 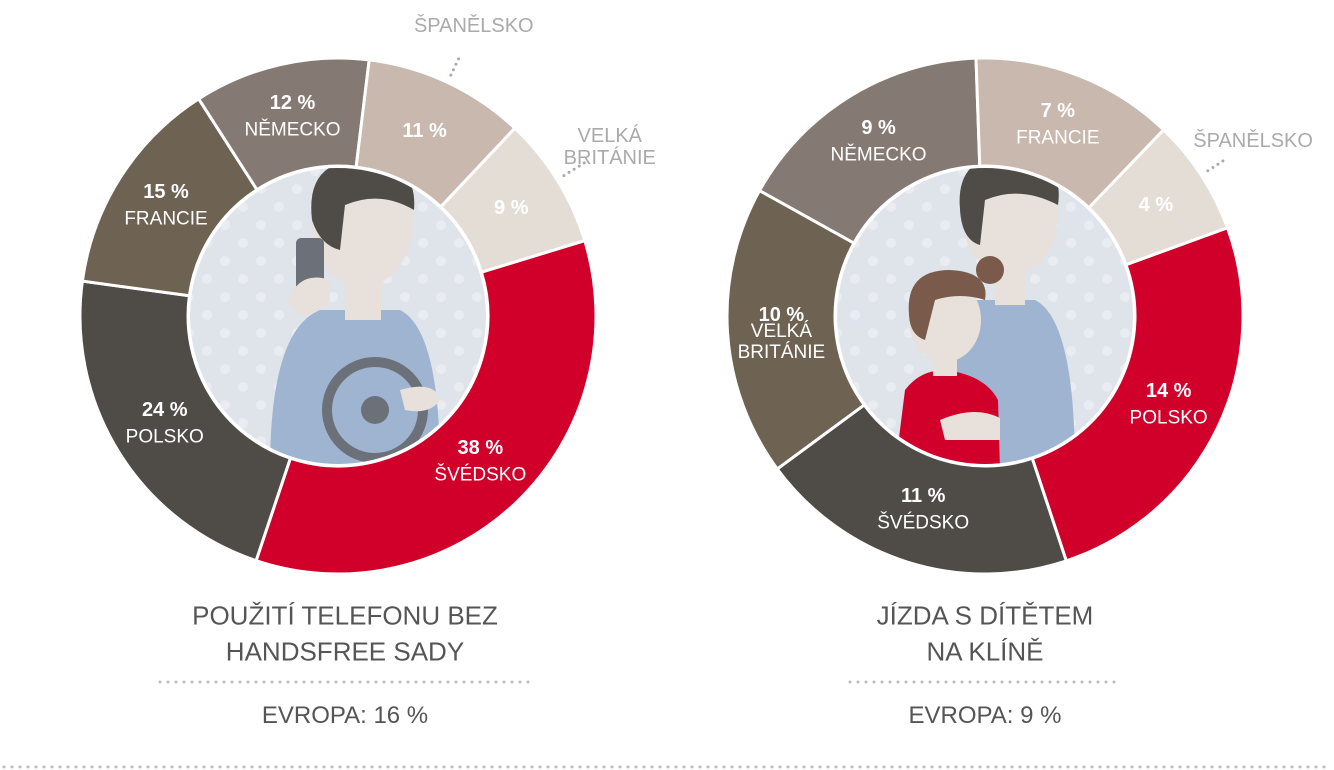 What do you see at coordinates (1168, 390) in the screenshot?
I see `value-label: 14 %` at bounding box center [1168, 390].